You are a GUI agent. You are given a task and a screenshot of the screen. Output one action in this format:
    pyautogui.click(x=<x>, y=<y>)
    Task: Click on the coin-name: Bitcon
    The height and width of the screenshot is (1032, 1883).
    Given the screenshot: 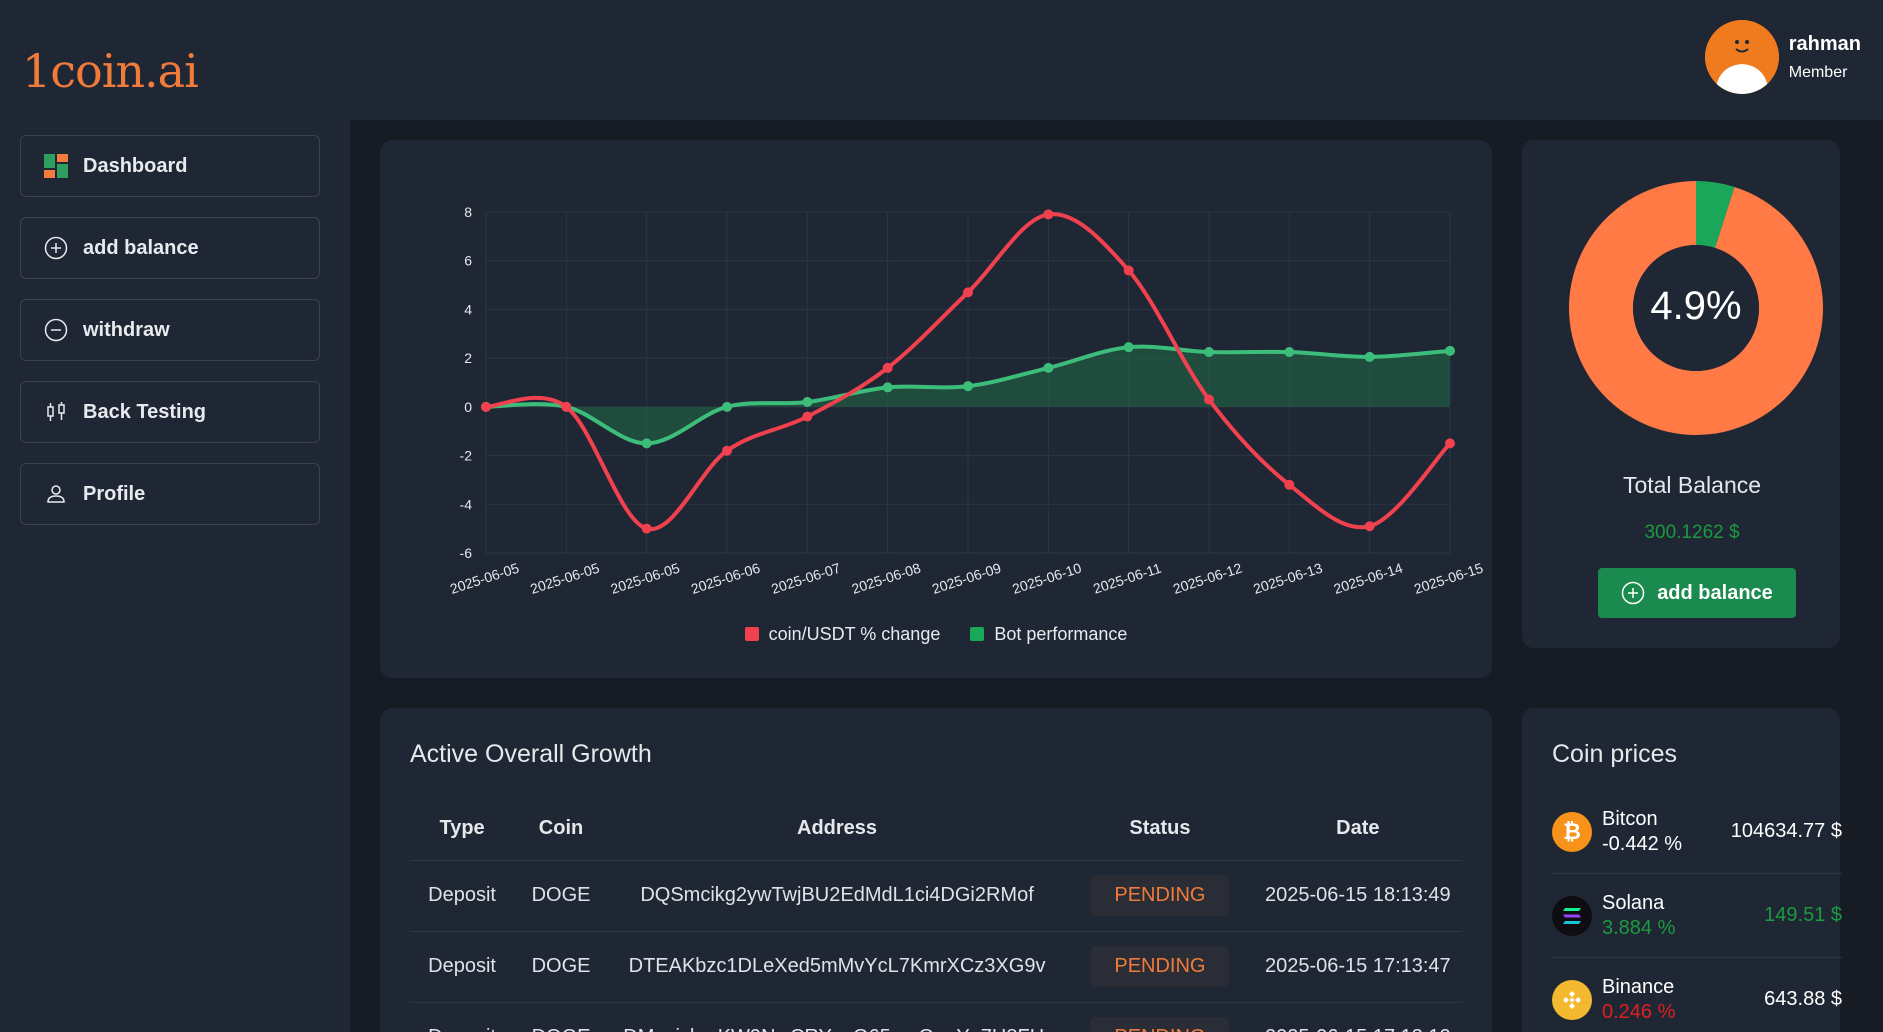 What is the action you would take?
    pyautogui.click(x=1630, y=818)
    